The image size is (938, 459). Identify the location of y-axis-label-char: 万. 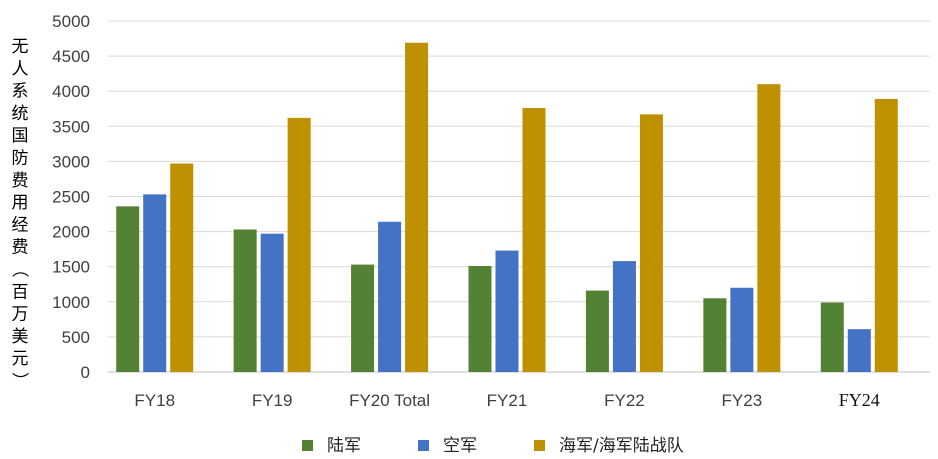
(20, 315).